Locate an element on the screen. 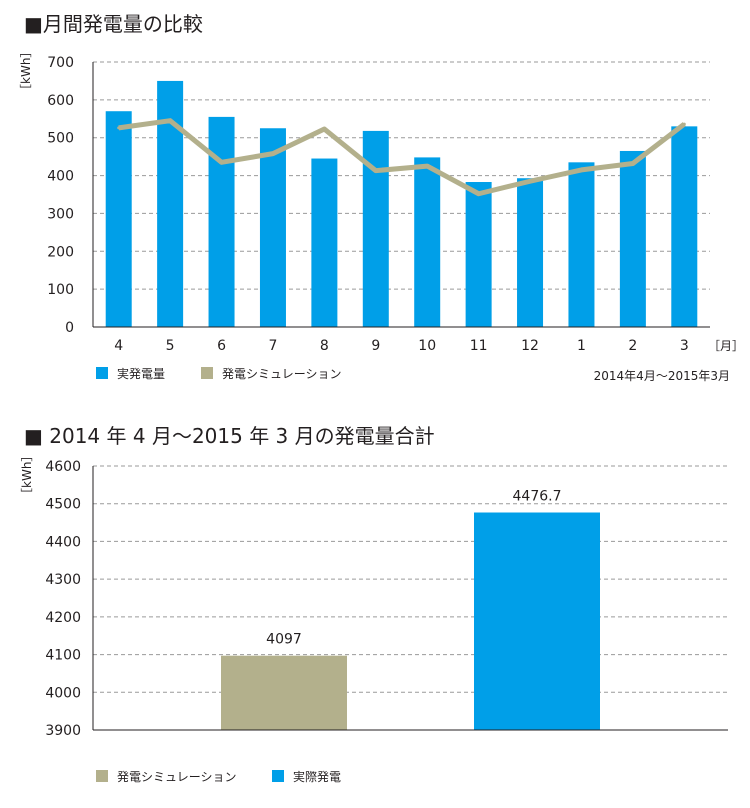 Image resolution: width=750 pixels, height=808 pixels. bar-total-simulation is located at coordinates (284, 692).